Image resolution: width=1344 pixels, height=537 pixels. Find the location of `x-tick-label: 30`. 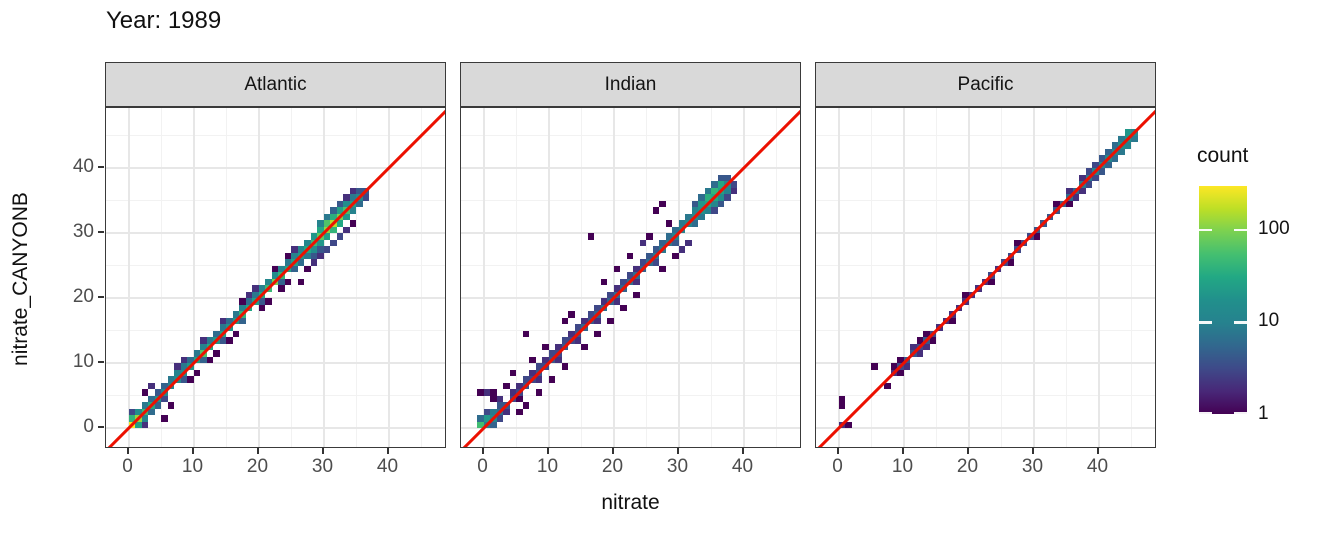

x-tick-label: 30 is located at coordinates (677, 466).